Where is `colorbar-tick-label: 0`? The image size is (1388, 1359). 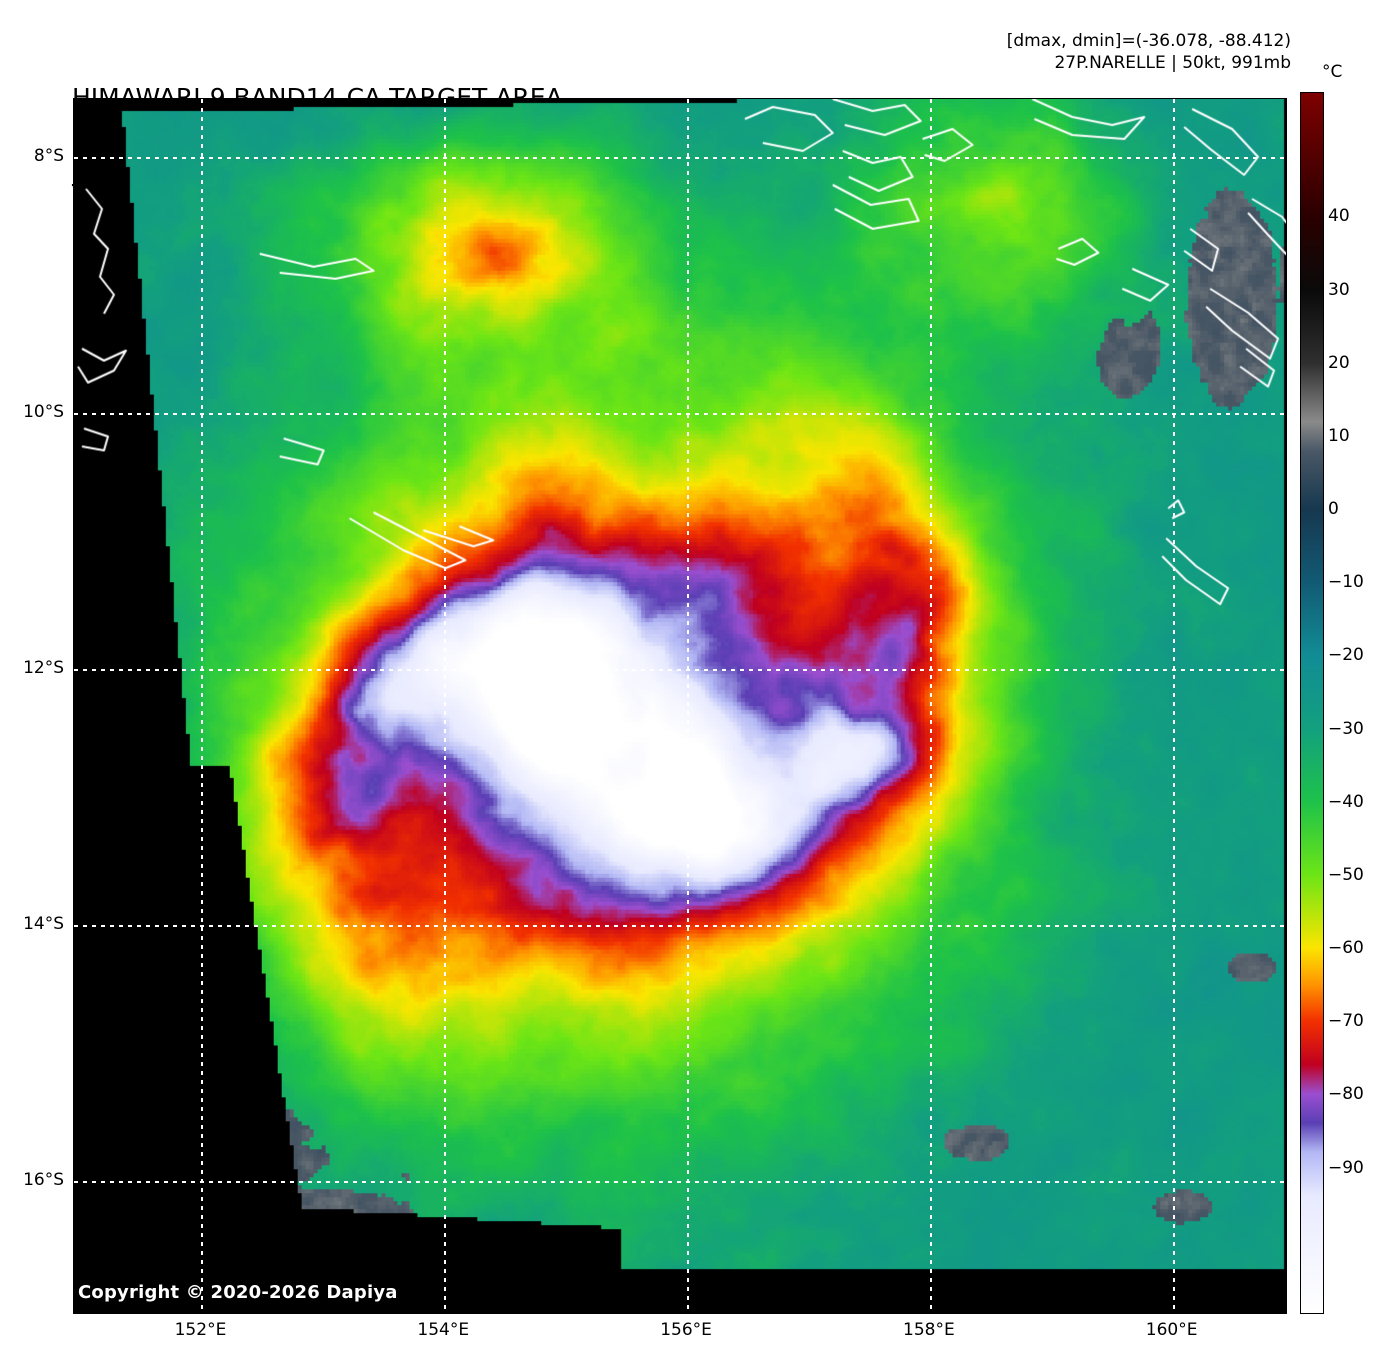 colorbar-tick-label: 0 is located at coordinates (1333, 509).